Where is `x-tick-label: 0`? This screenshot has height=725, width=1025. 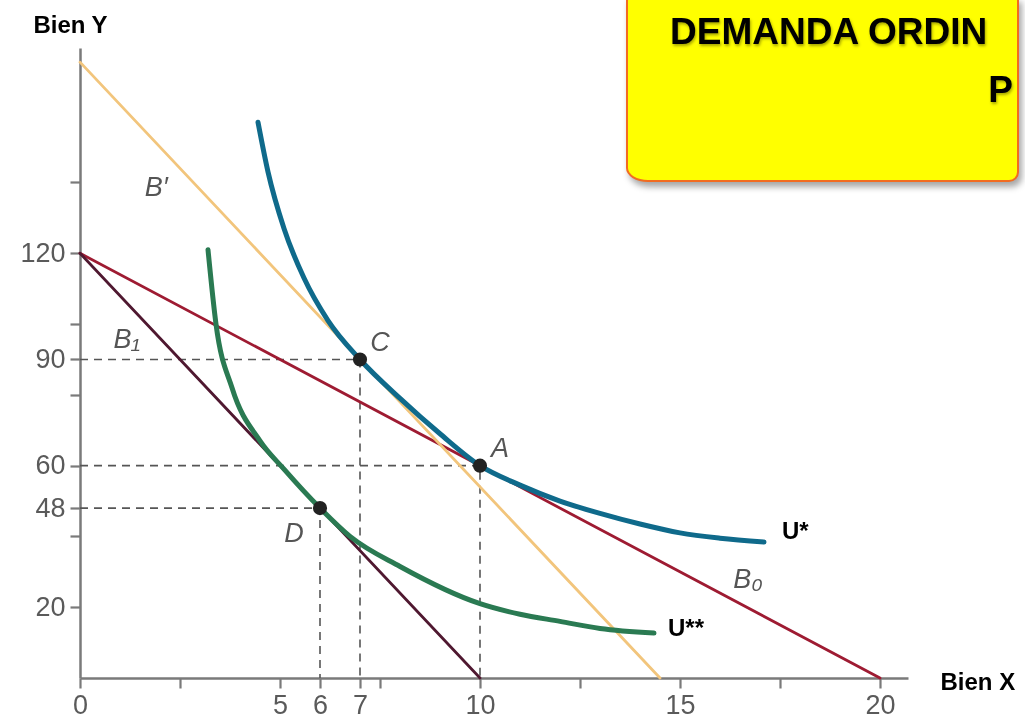 x-tick-label: 0 is located at coordinates (80, 704).